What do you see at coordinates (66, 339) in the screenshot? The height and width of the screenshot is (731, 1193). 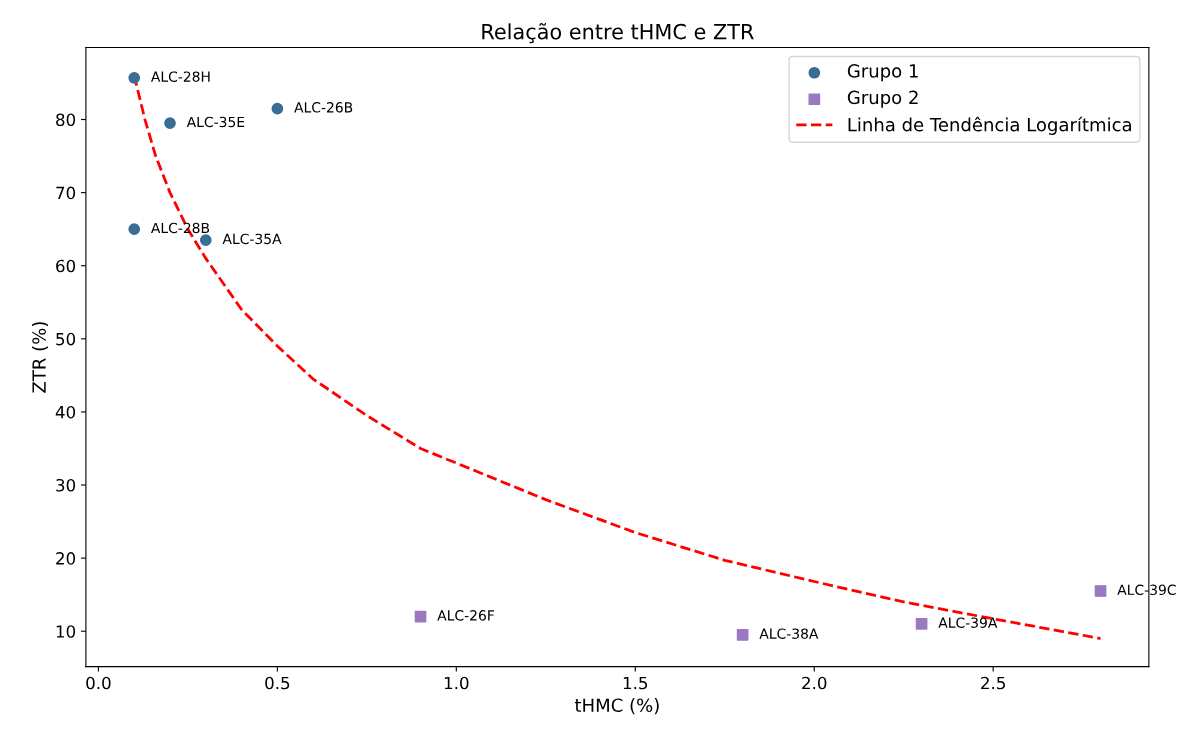 I see `y-tick-label: 50` at bounding box center [66, 339].